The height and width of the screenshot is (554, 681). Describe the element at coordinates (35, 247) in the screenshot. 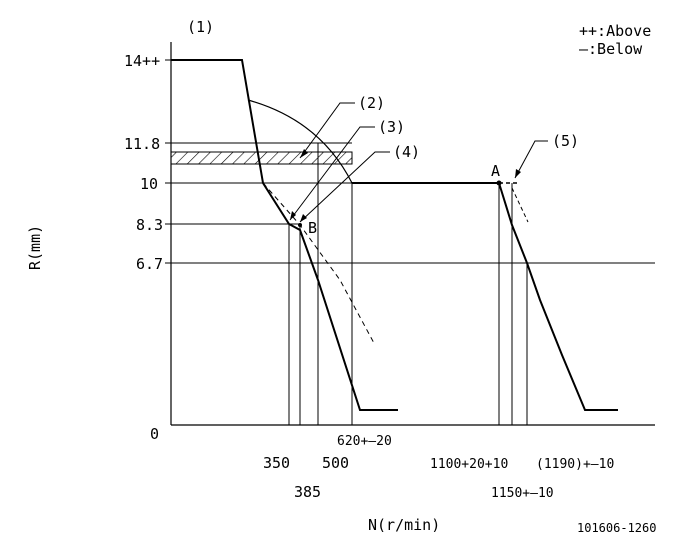

I see `y-axis-title: R(mm)` at that location.